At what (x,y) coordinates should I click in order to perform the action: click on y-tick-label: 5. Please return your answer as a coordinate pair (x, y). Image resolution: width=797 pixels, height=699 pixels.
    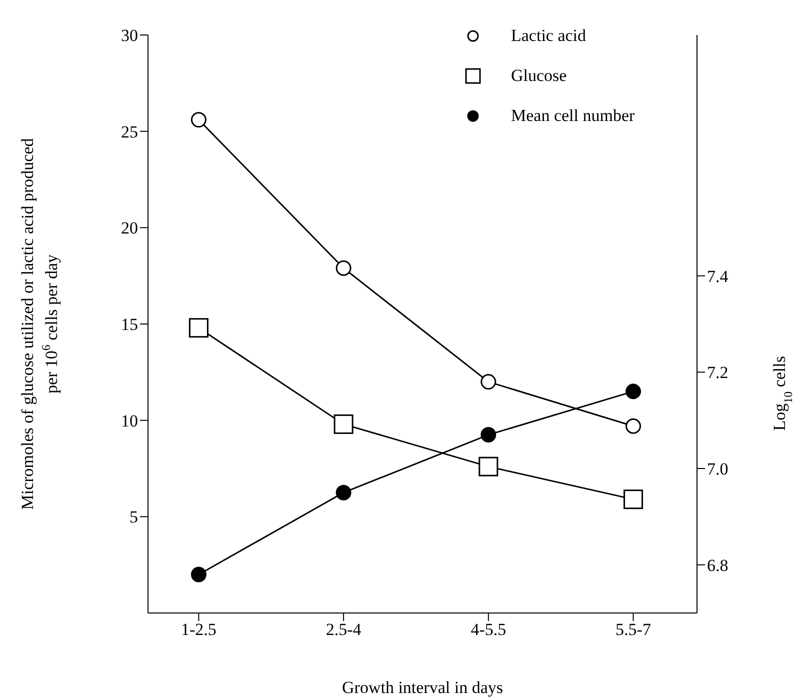
    Looking at the image, I should click on (134, 517).